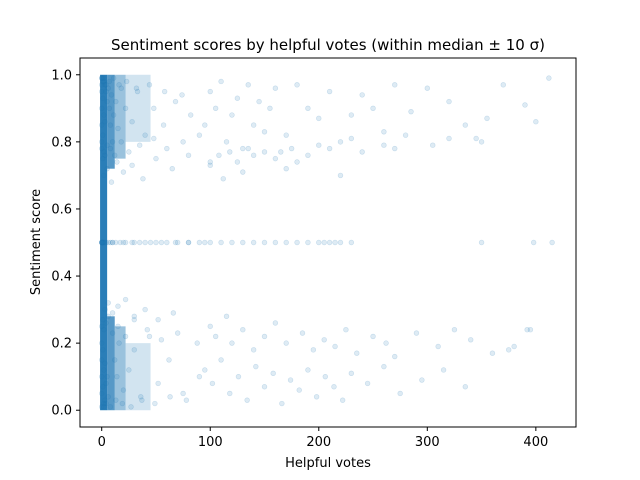 Image resolution: width=640 pixels, height=480 pixels. I want to click on x-tick-label: 300, so click(427, 442).